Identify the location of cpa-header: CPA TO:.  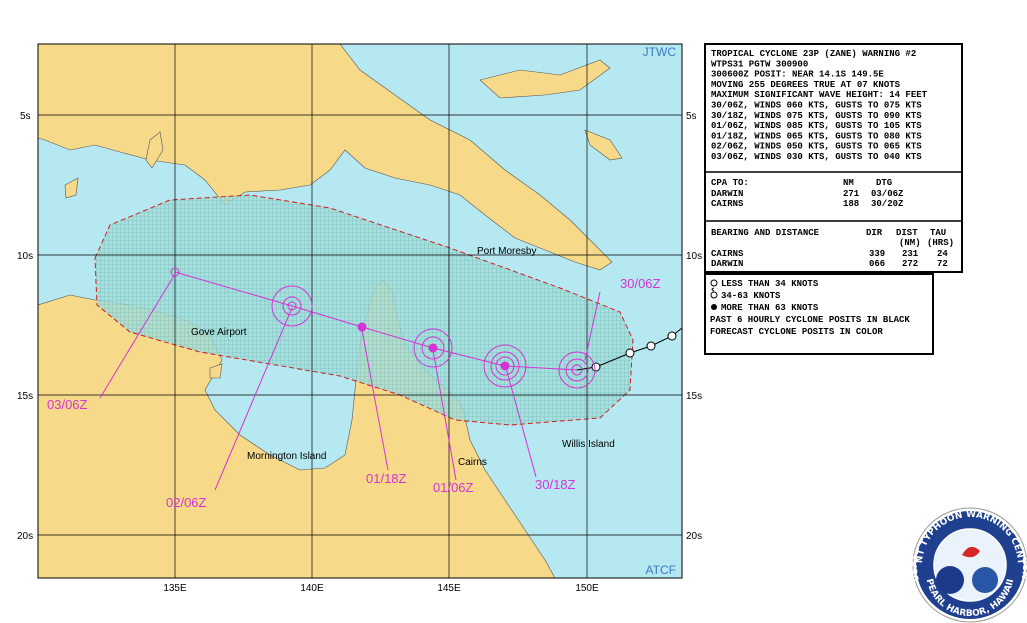
(730, 183).